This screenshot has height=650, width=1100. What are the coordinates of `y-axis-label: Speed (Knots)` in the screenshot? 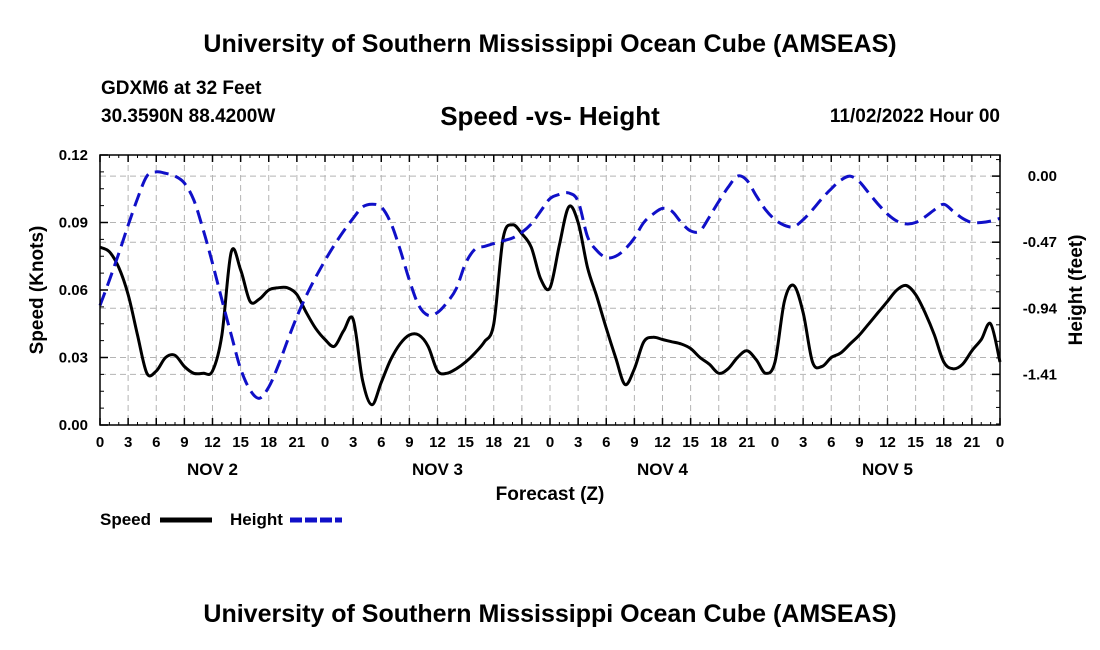 It's located at (37, 290).